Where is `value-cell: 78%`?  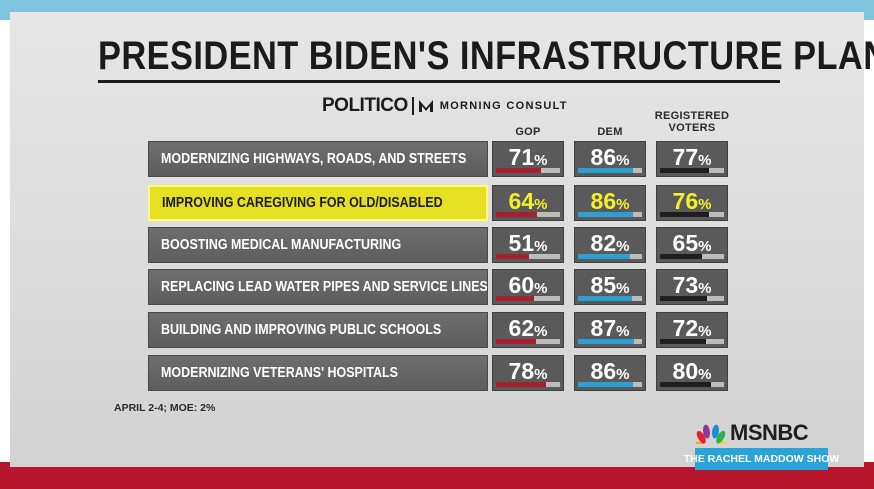
value-cell: 78% is located at coordinates (528, 373).